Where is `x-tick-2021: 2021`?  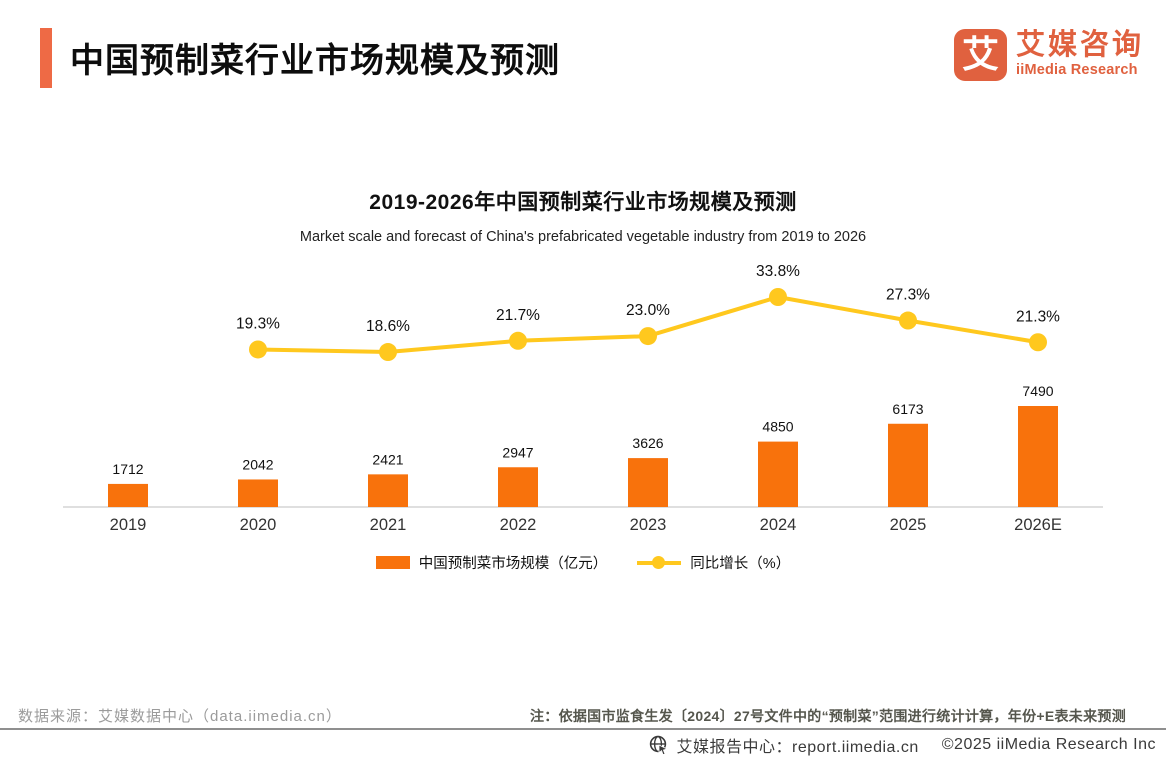
x-tick-2021: 2021 is located at coordinates (388, 525).